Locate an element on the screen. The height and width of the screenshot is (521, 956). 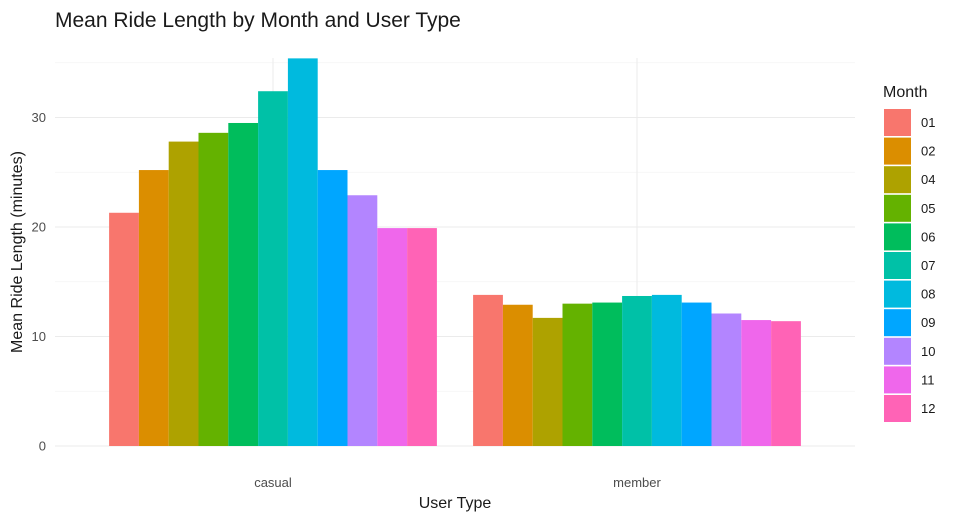
x-tick-label: casual is located at coordinates (273, 482).